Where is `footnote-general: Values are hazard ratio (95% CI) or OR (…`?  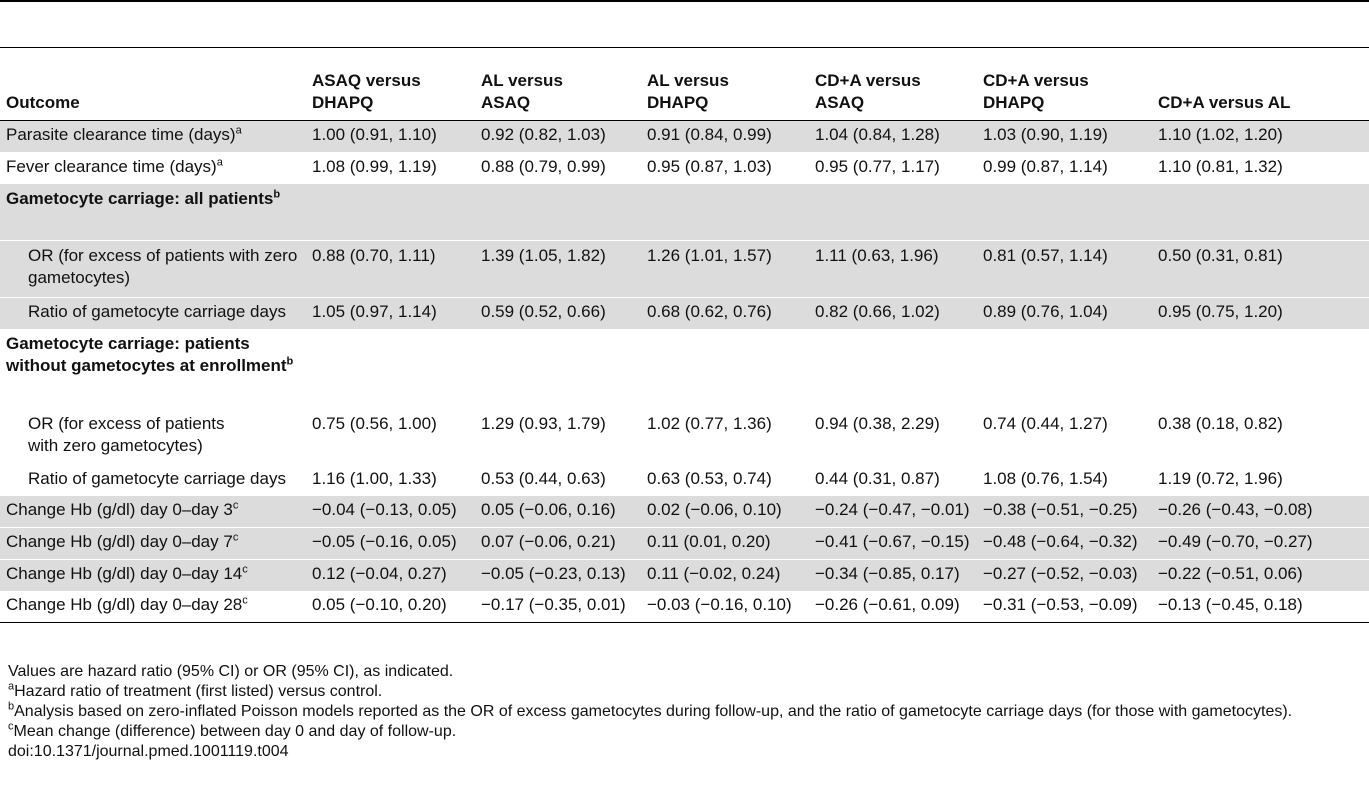
footnote-general: Values are hazard ratio (95% CI) or OR (… is located at coordinates (231, 671).